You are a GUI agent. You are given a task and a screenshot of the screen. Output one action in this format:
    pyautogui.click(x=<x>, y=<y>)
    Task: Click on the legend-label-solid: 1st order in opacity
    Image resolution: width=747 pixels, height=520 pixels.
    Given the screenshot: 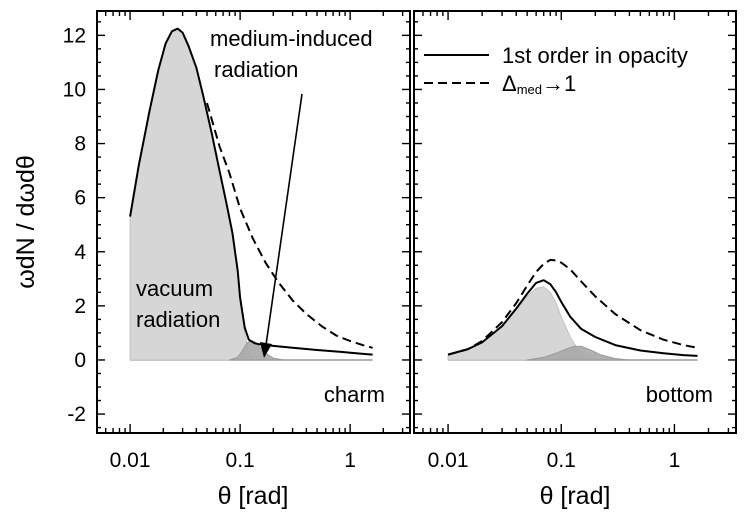 What is the action you would take?
    pyautogui.click(x=595, y=55)
    